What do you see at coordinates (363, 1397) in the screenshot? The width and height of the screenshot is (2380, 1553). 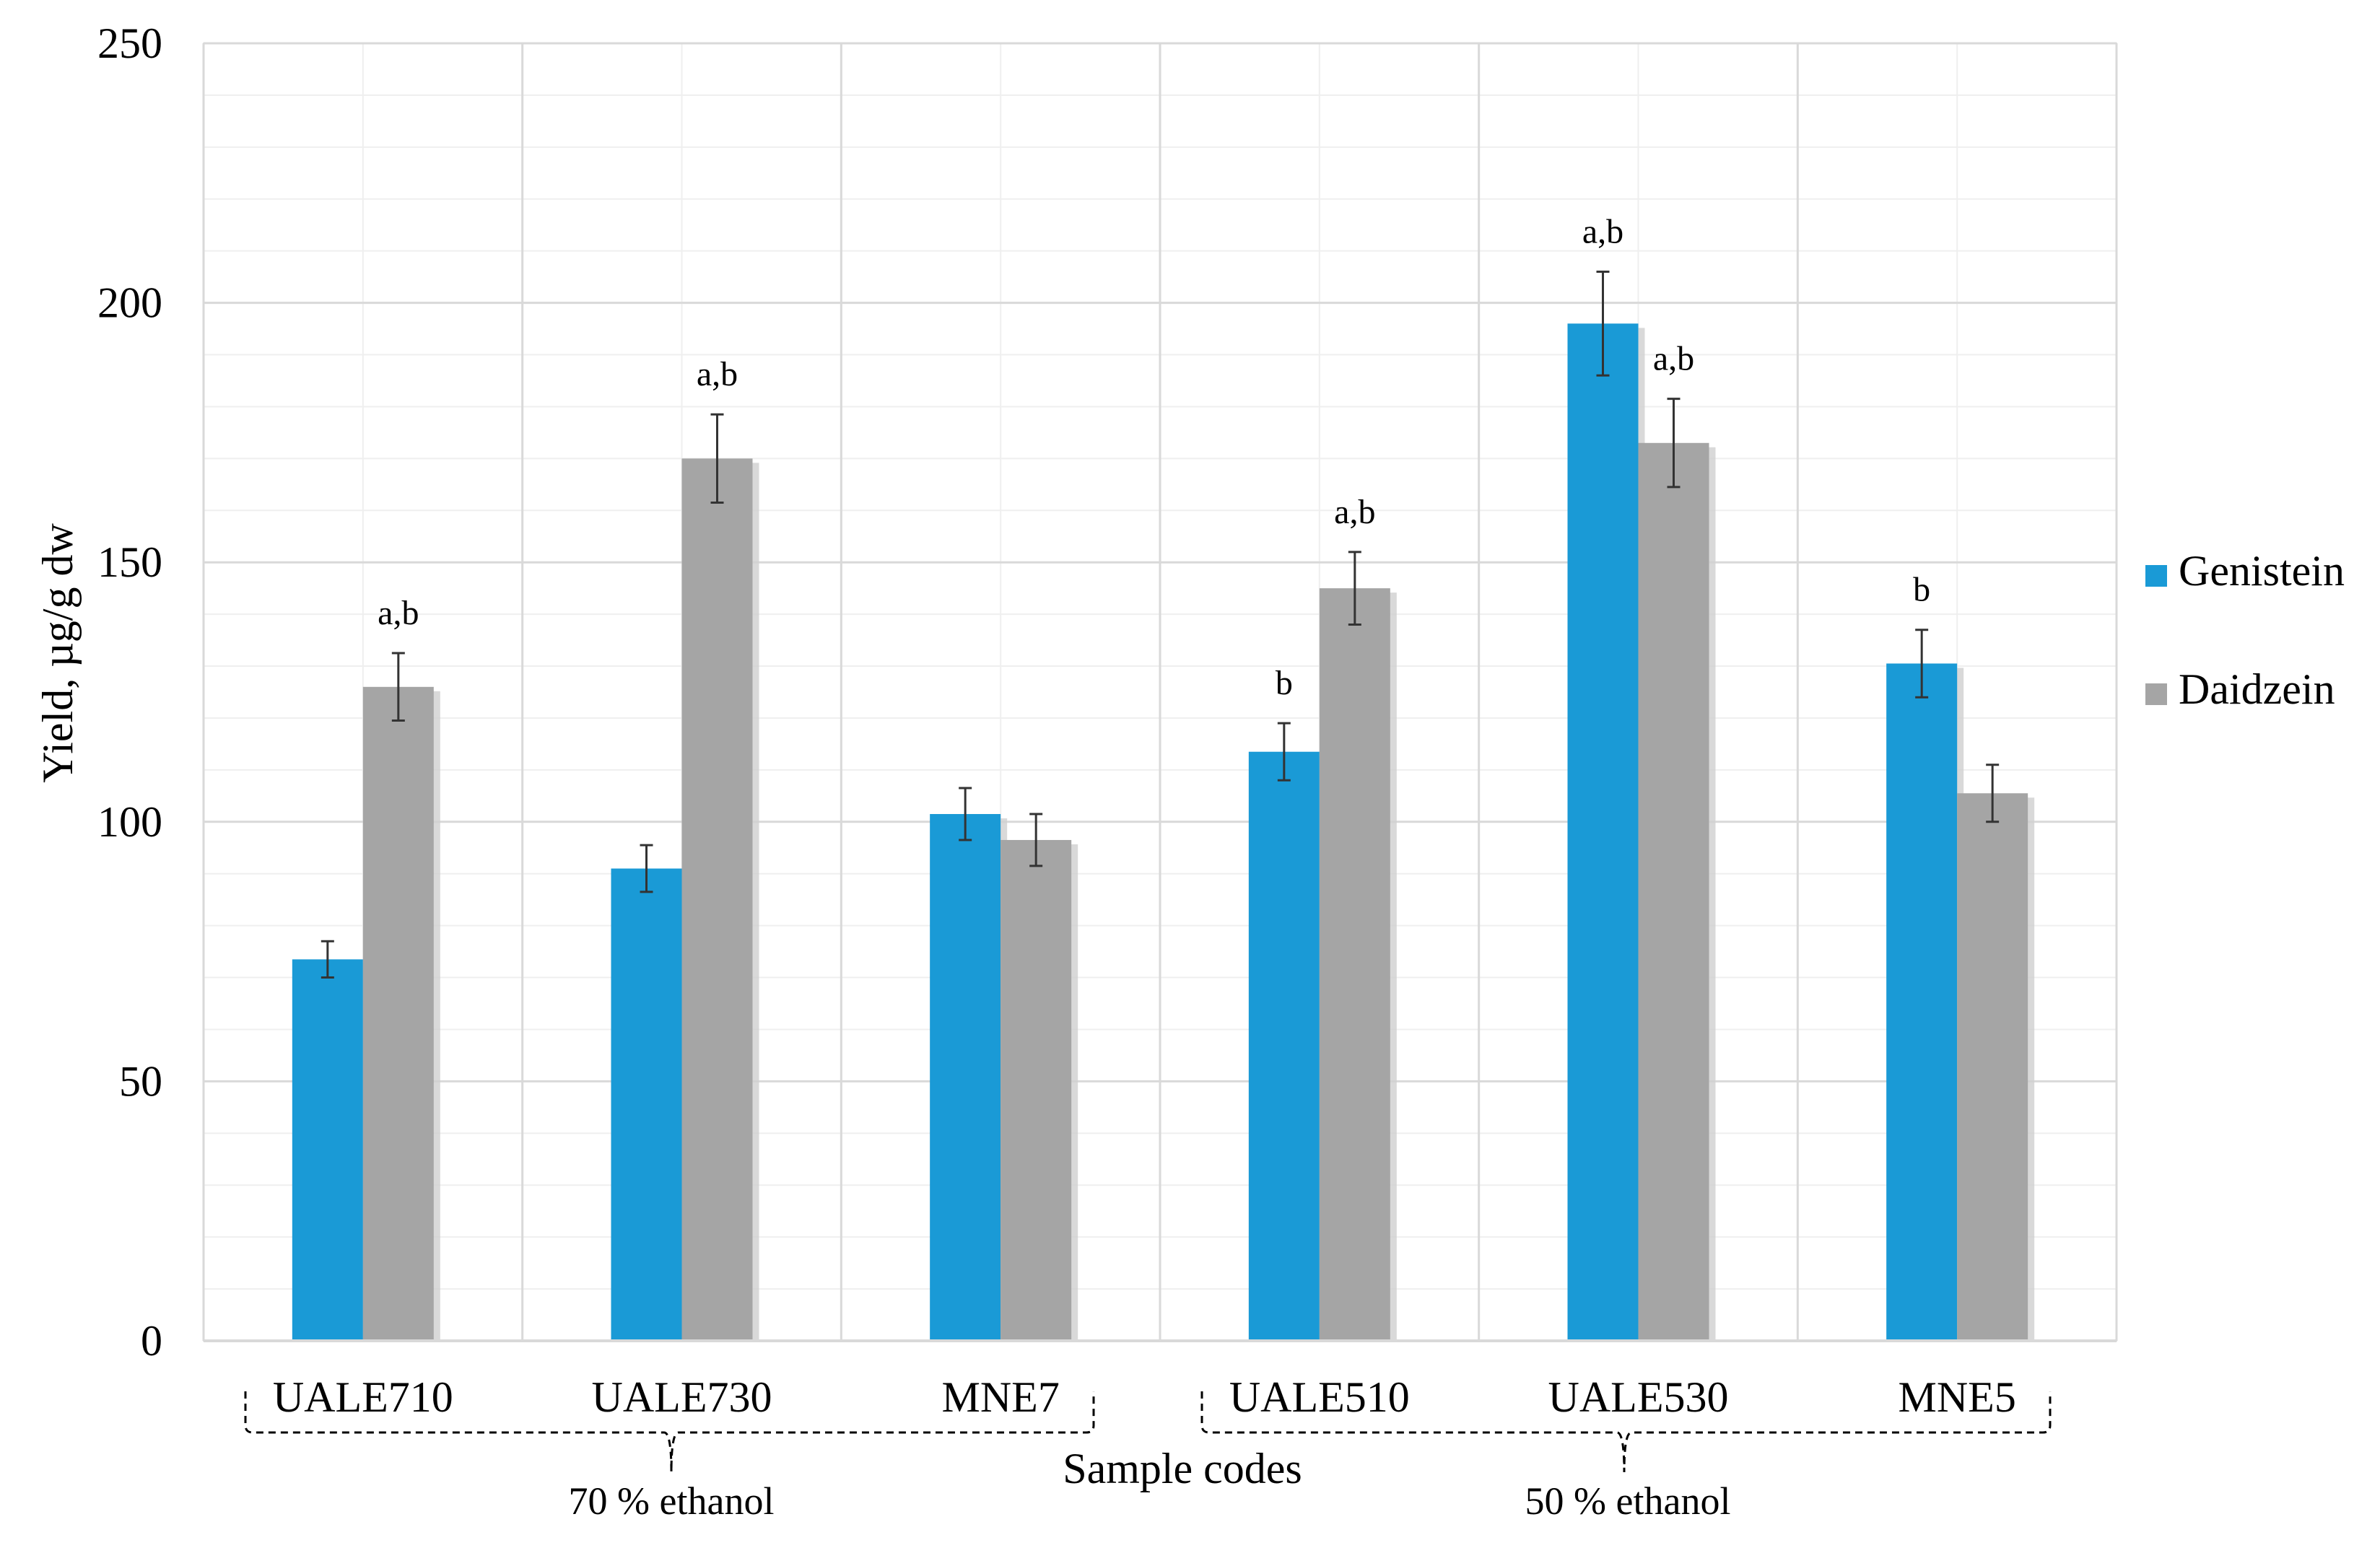 I see `category-label: UALE710` at bounding box center [363, 1397].